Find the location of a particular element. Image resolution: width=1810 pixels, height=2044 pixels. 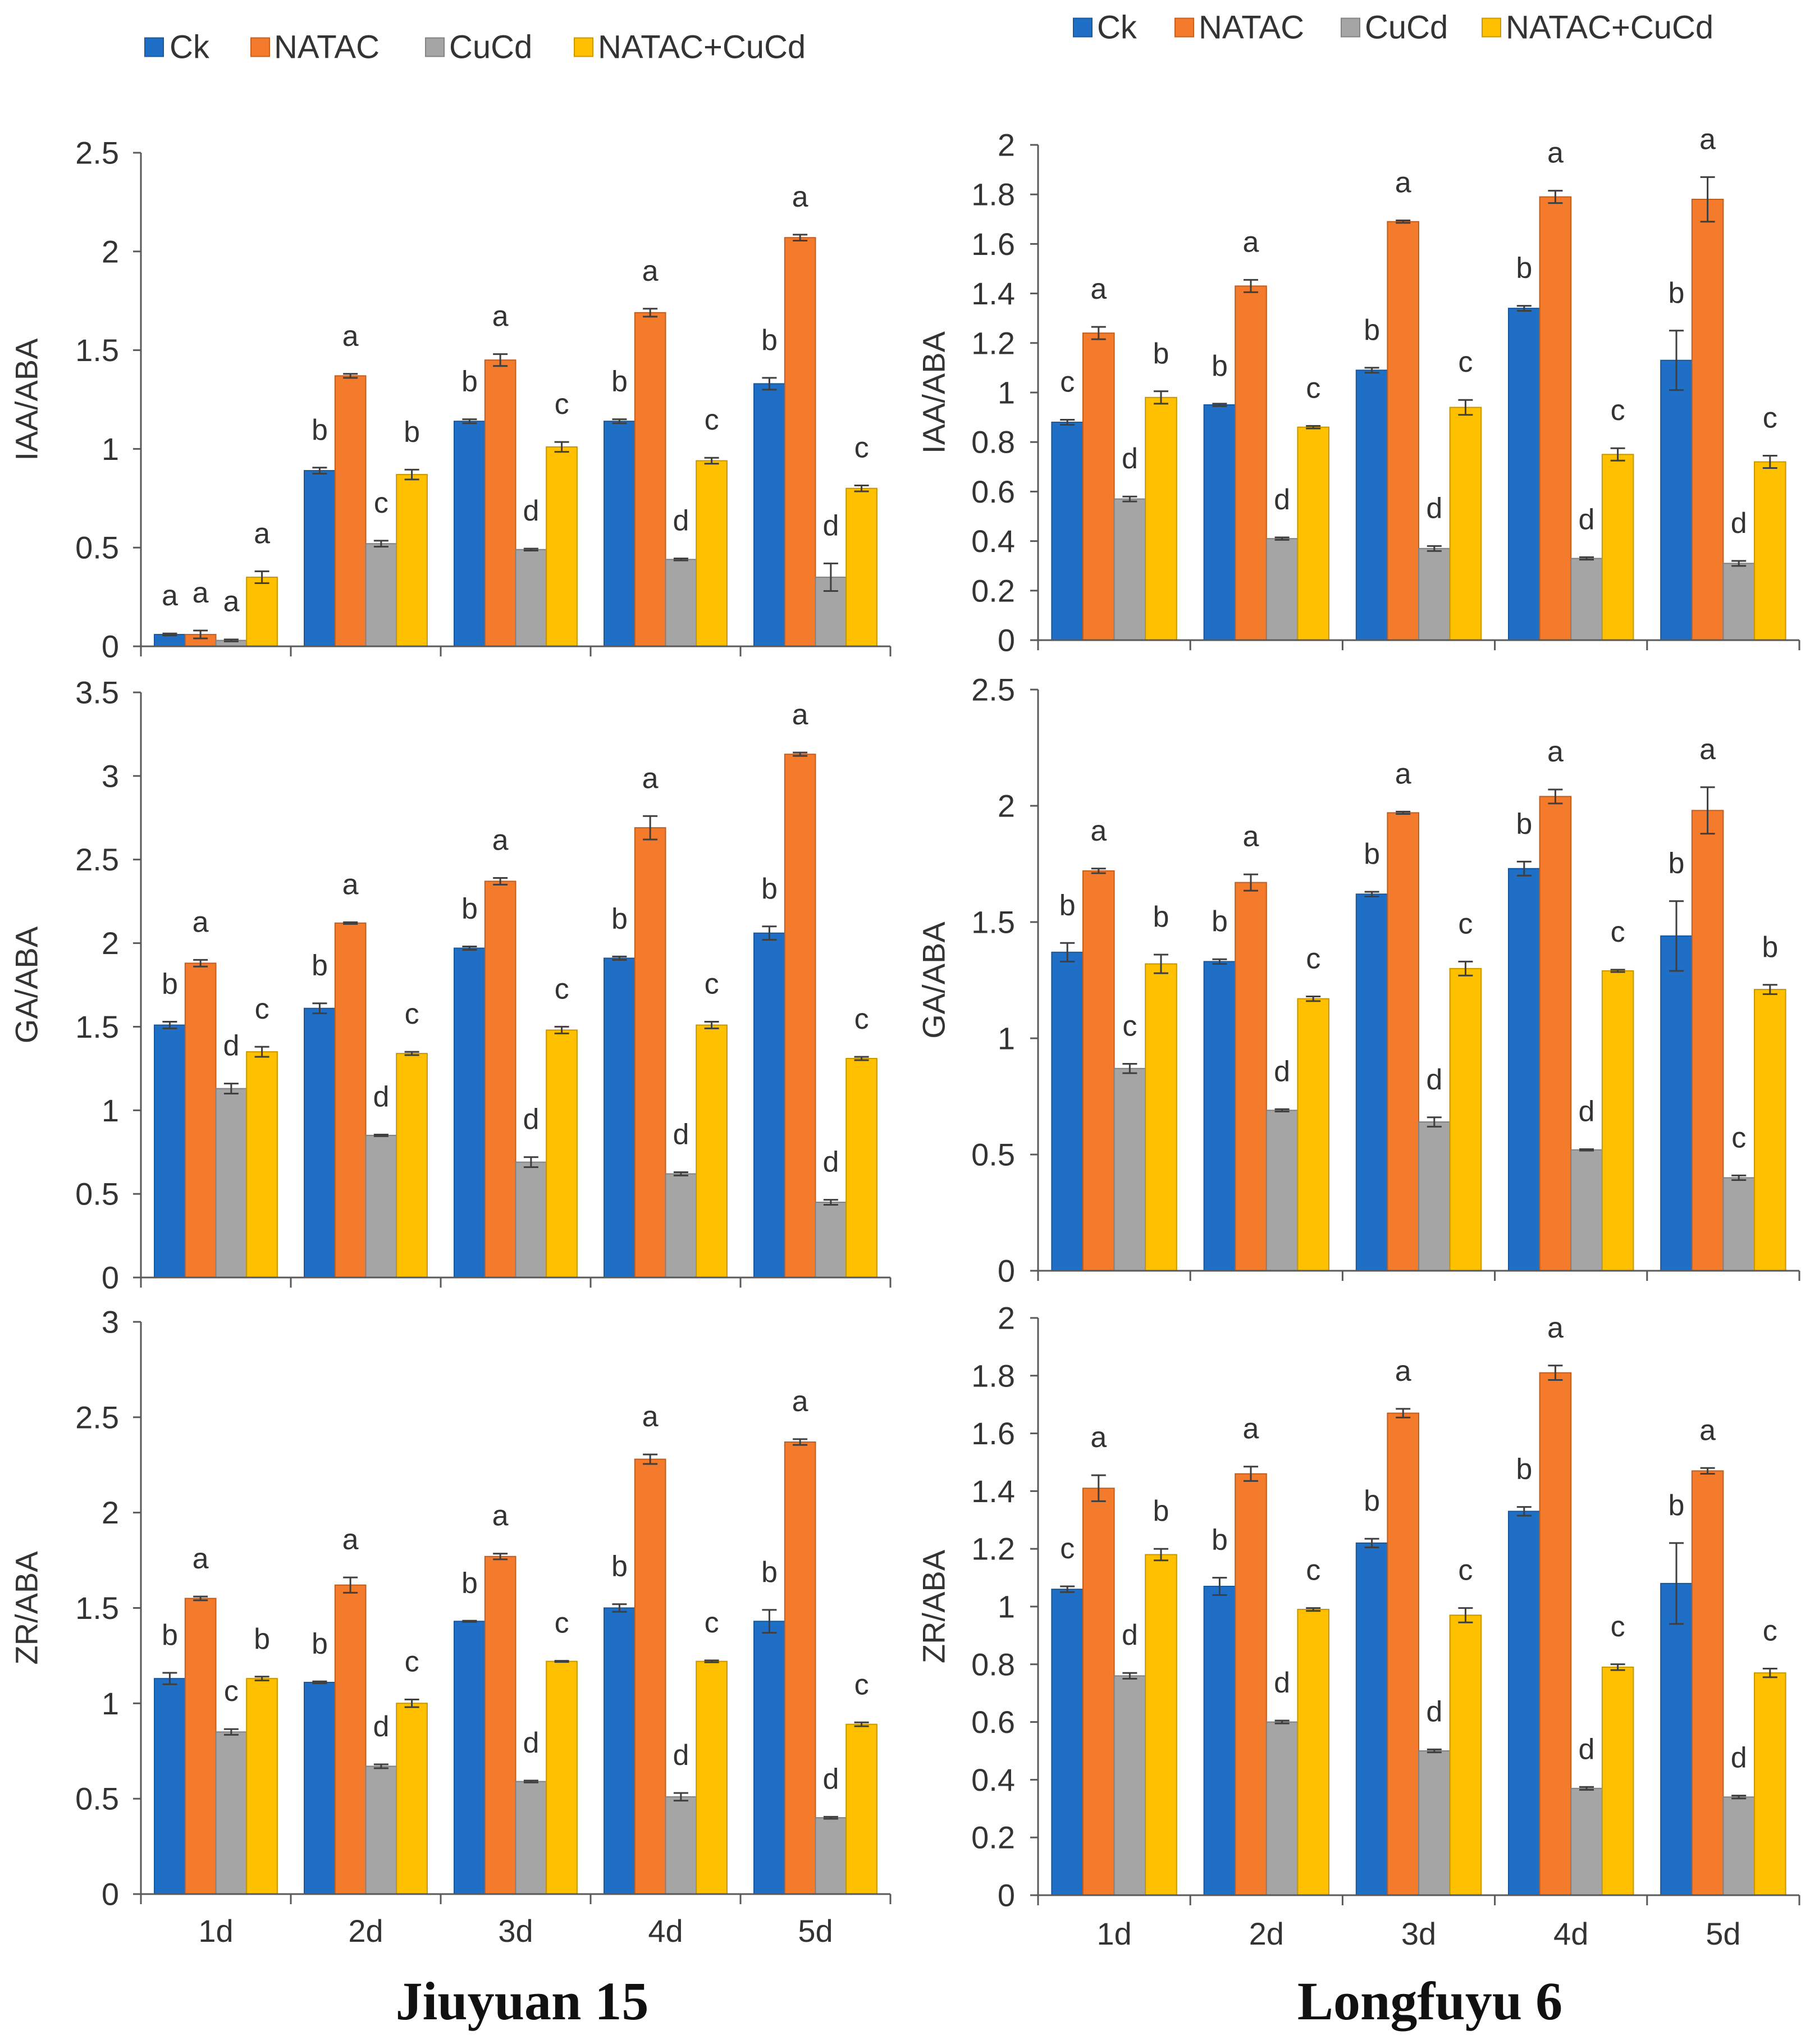

bar-longfuyu-6-zr-aba-cucd-5d is located at coordinates (1738, 1846).